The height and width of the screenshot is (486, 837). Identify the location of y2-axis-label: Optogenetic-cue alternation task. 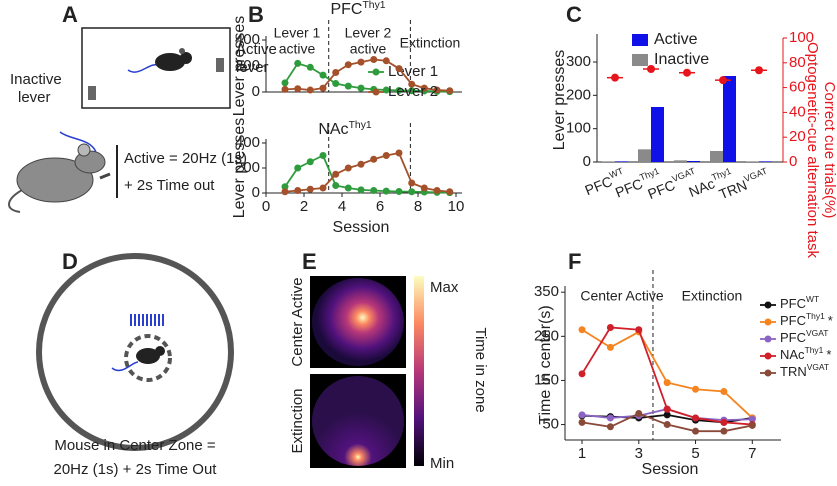
(812, 150).